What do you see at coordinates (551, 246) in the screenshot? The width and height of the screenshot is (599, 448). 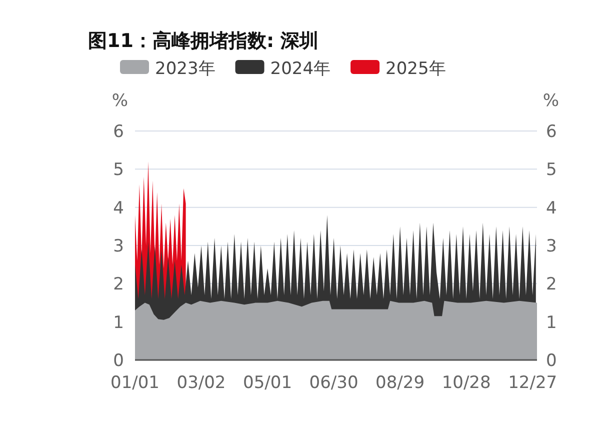 I see `y2-tick-label: 3` at bounding box center [551, 246].